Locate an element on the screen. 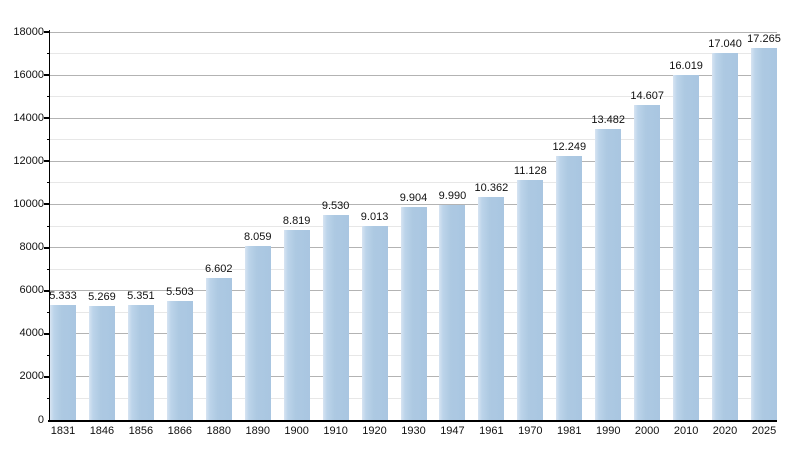  bar-value-label: 17.265 is located at coordinates (764, 38).